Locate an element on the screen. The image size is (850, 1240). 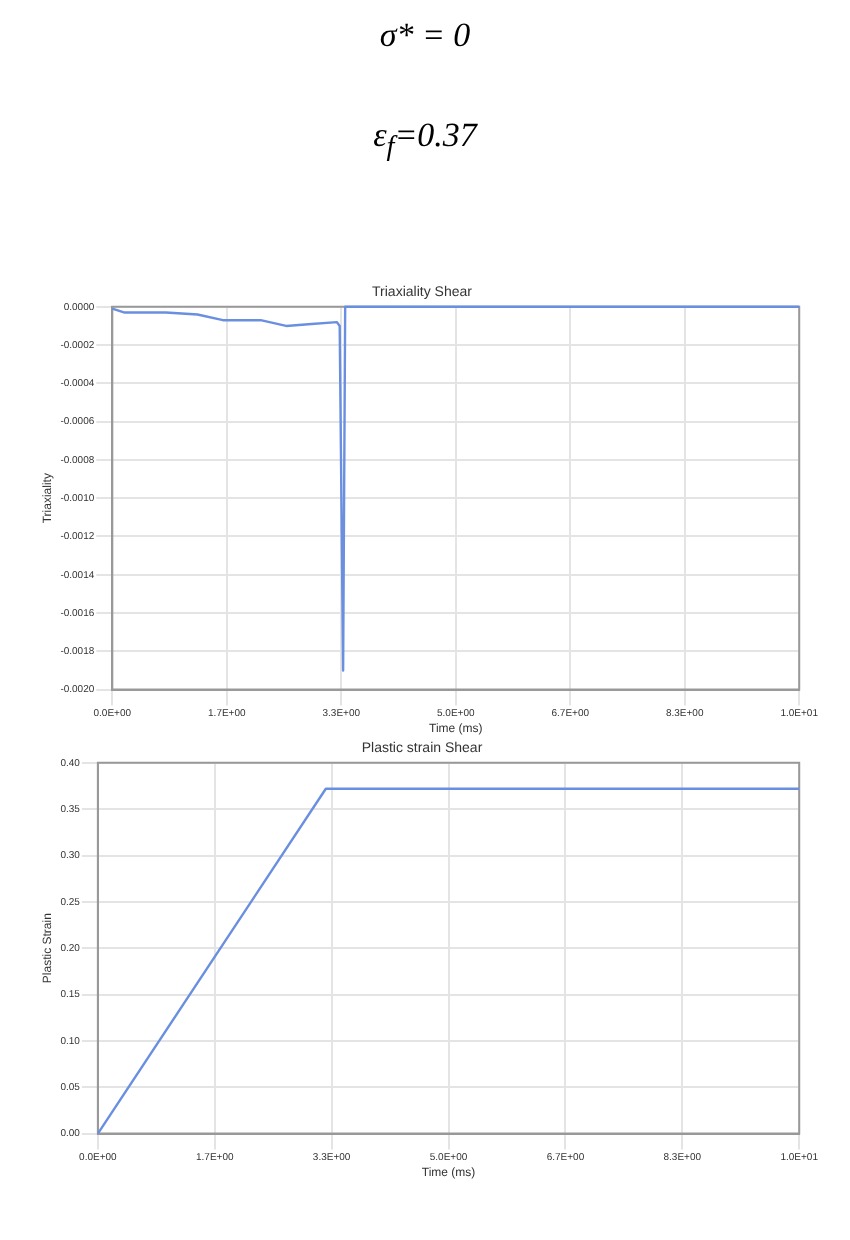
text: ε$_{f}$=0.37 is located at coordinates (425, 140).